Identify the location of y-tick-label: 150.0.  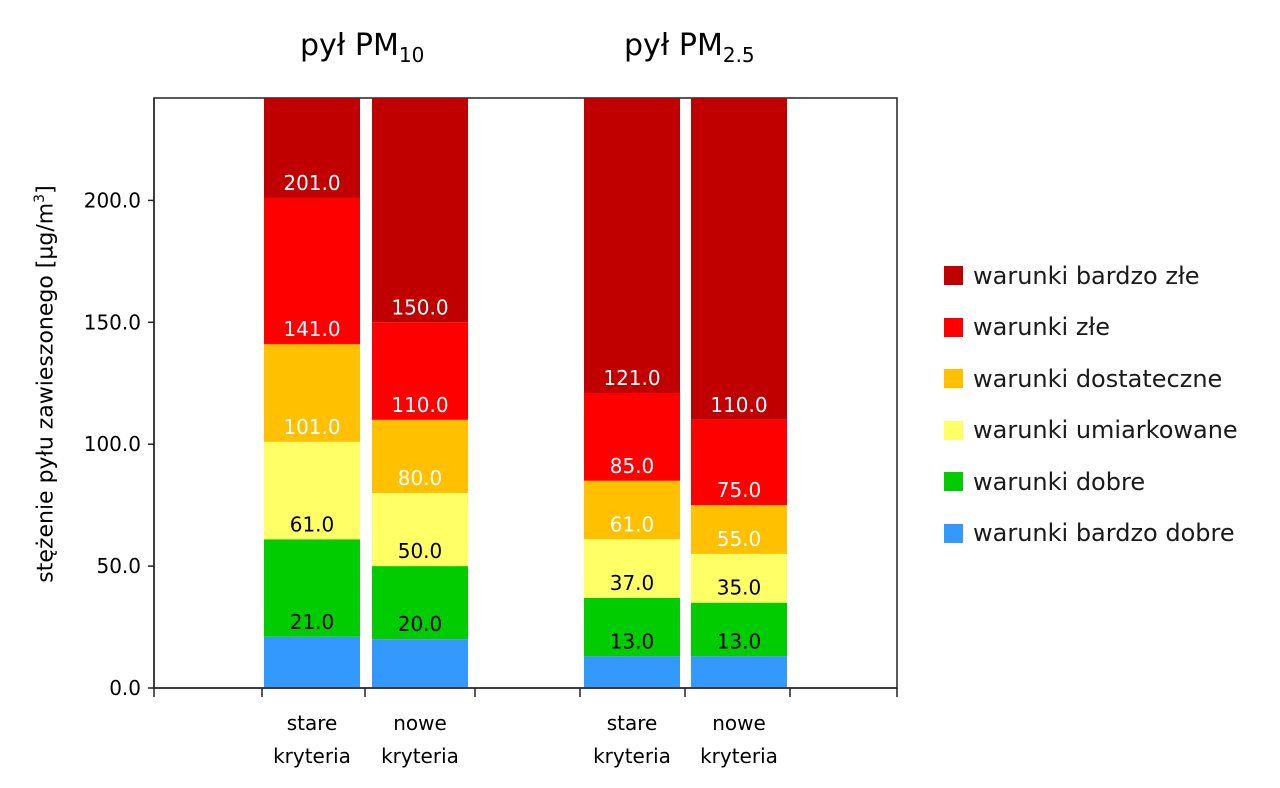
(112, 322).